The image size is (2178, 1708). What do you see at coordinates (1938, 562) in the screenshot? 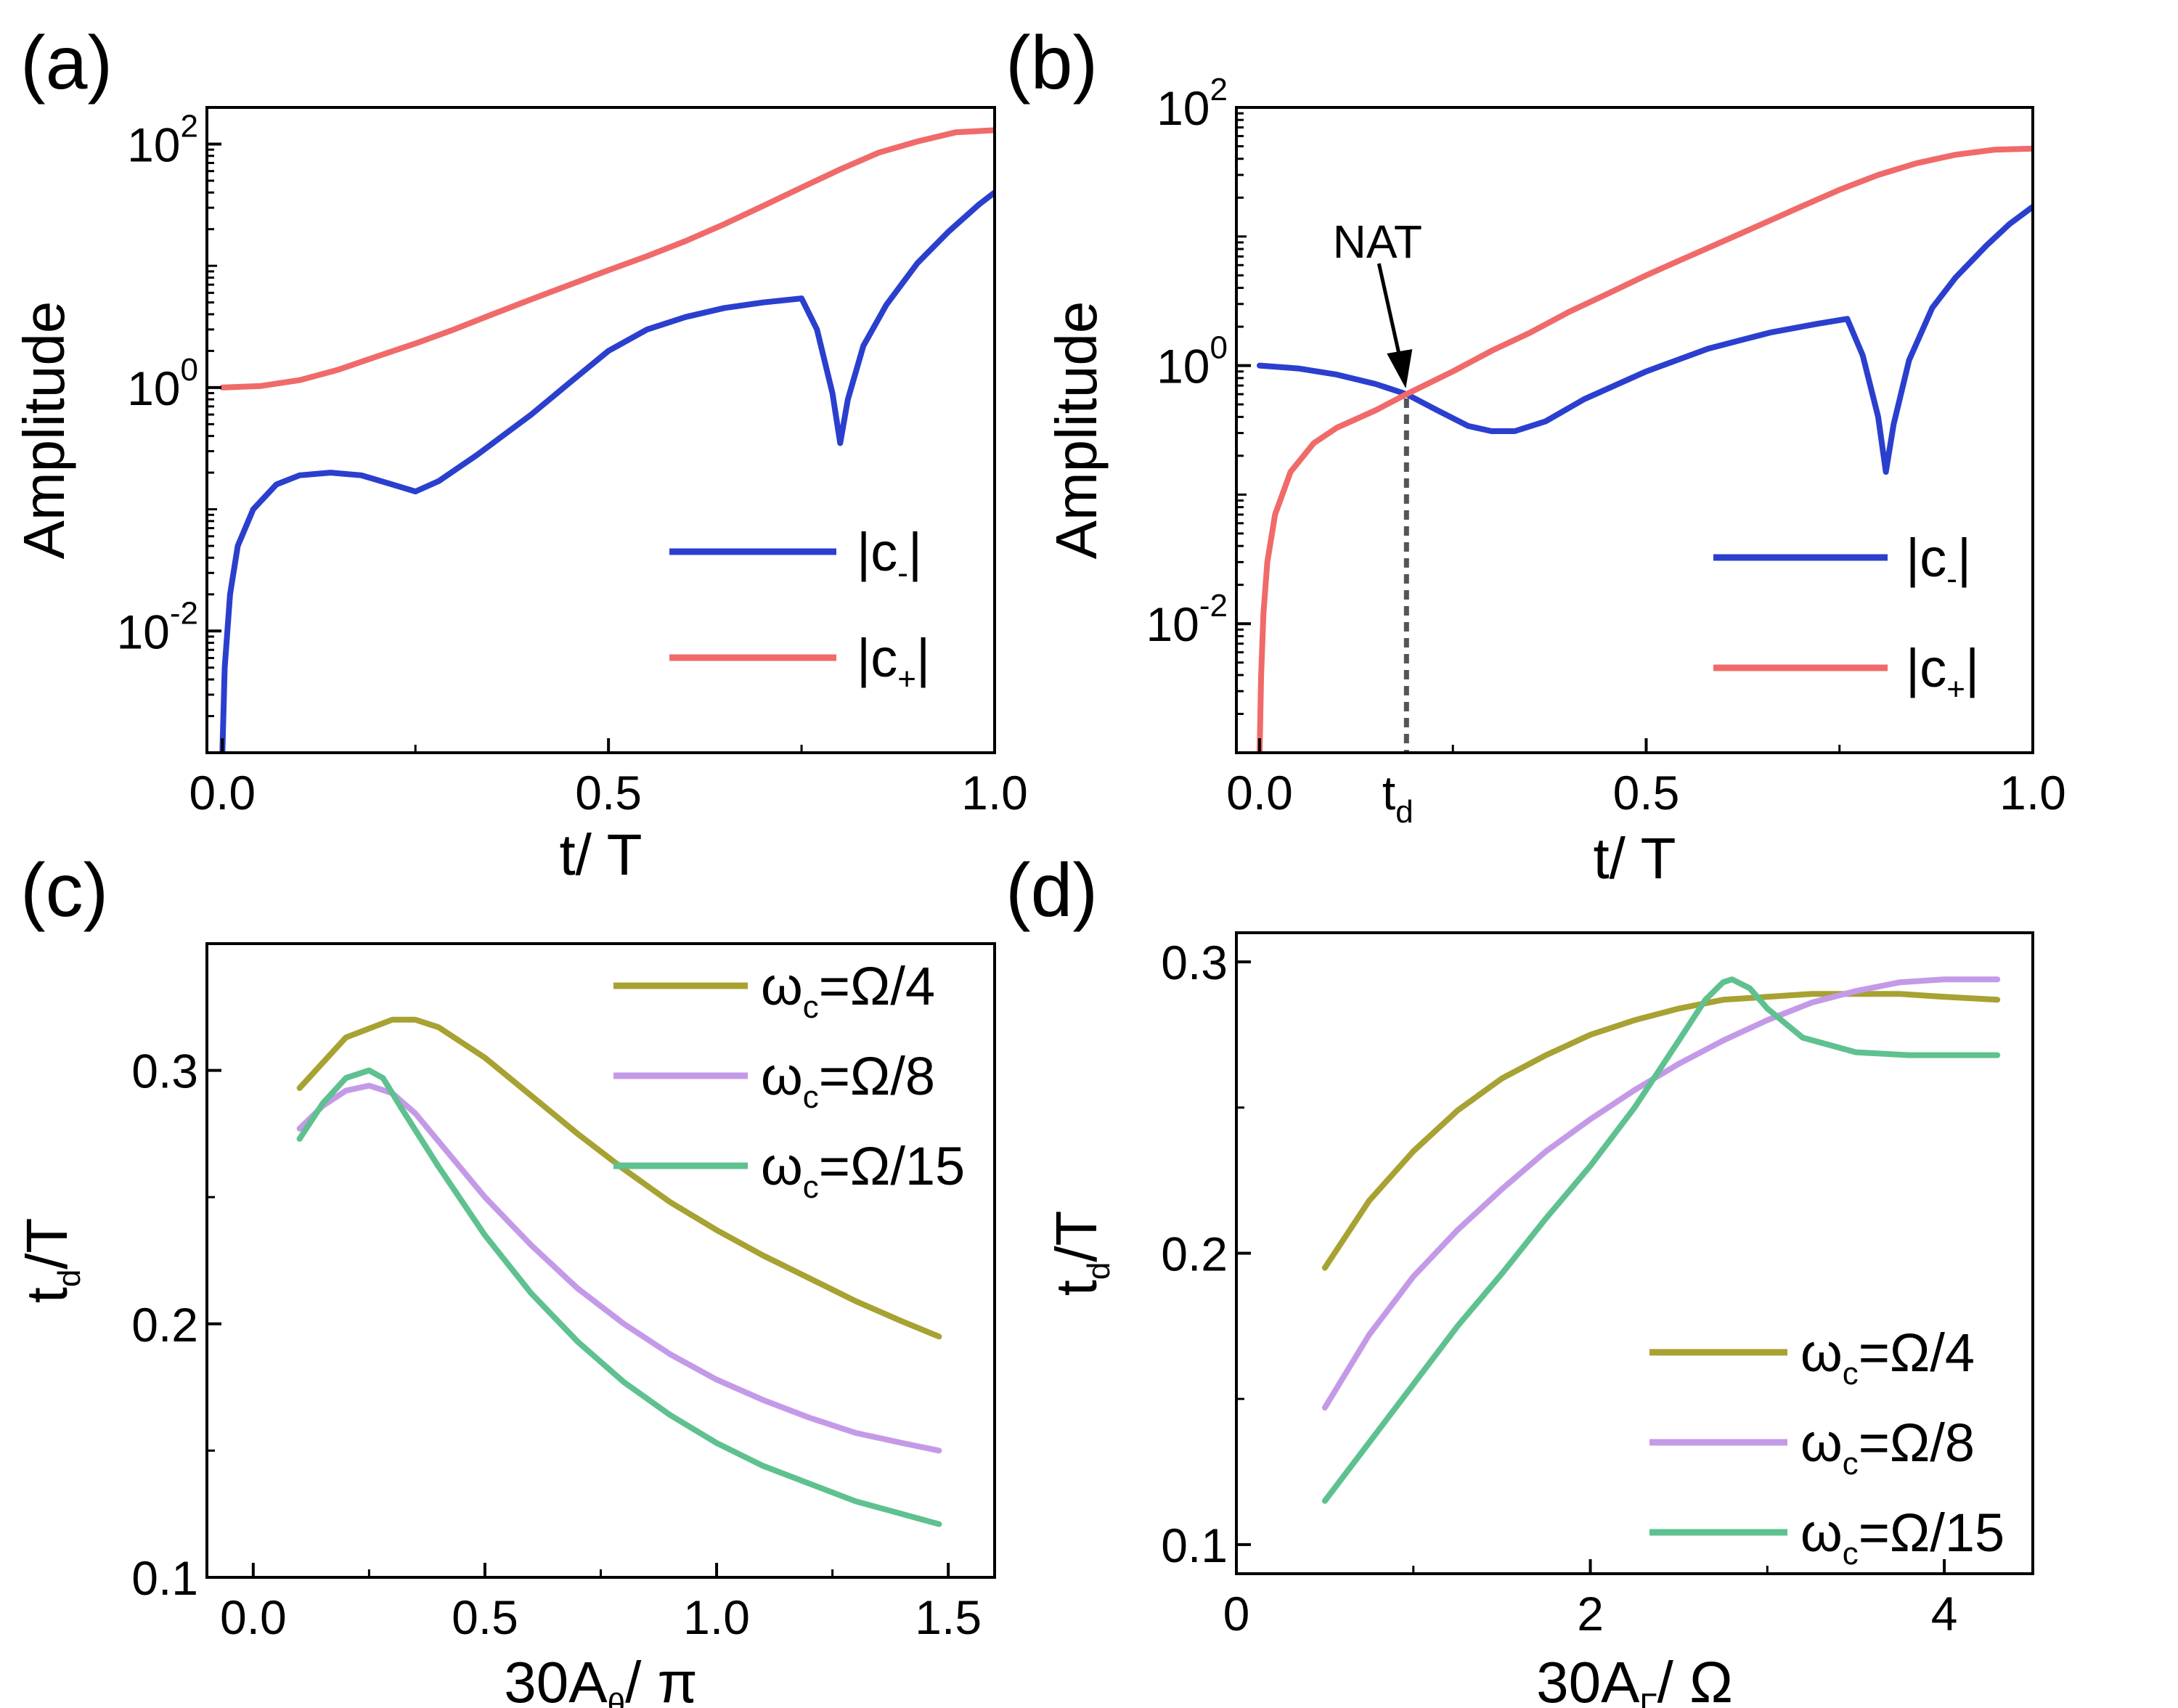
I see `legend-label-b-0: |c-|` at bounding box center [1938, 562].